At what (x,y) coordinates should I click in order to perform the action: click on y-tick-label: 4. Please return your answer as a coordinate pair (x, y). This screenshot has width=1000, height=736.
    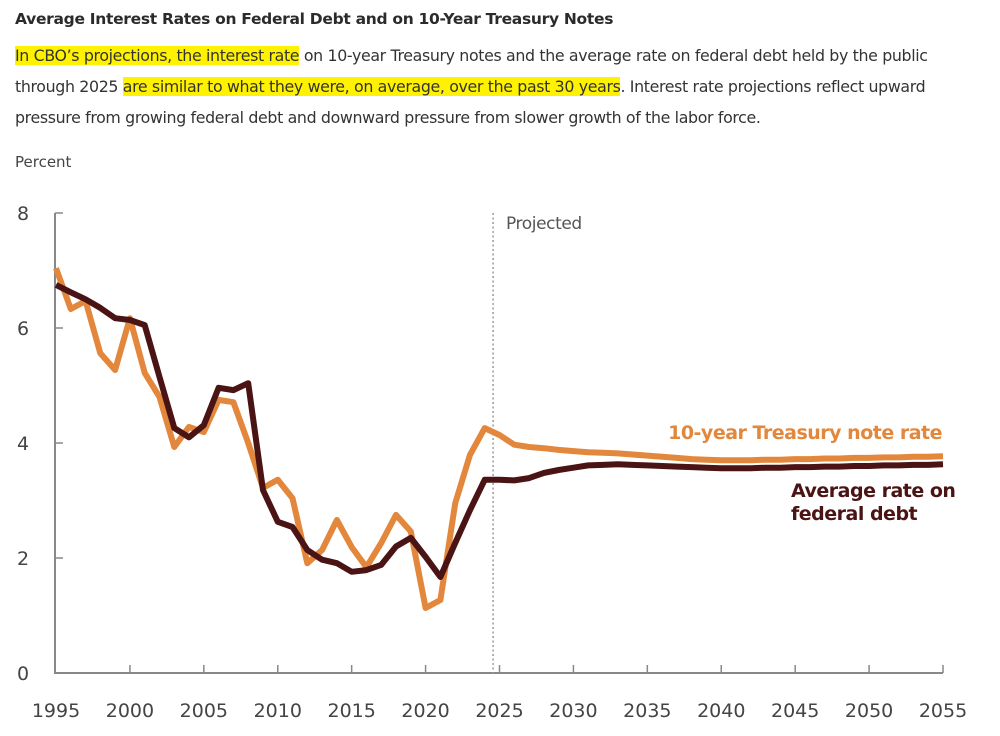
    Looking at the image, I should click on (23, 444).